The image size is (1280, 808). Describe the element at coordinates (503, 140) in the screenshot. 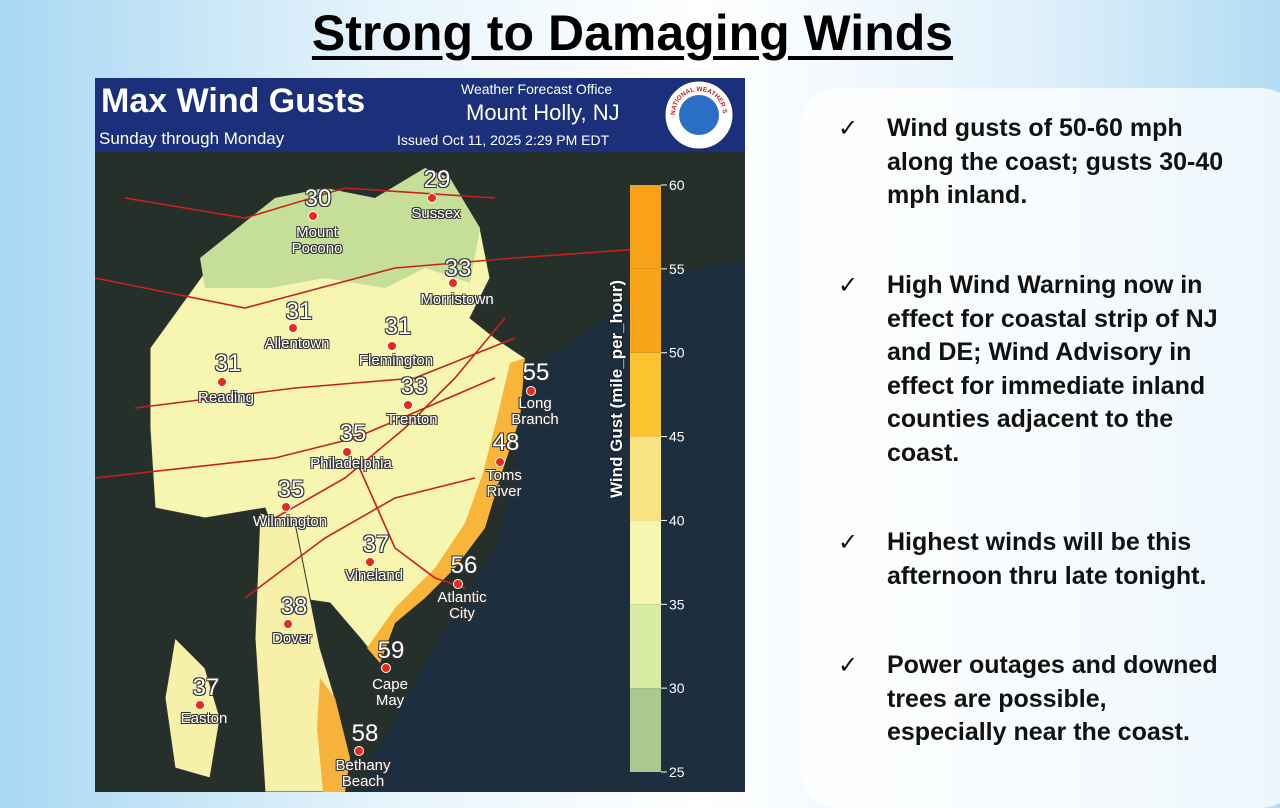

I see `issued-time: Issued Oct 11, 2025 2:29 PM EDT` at that location.